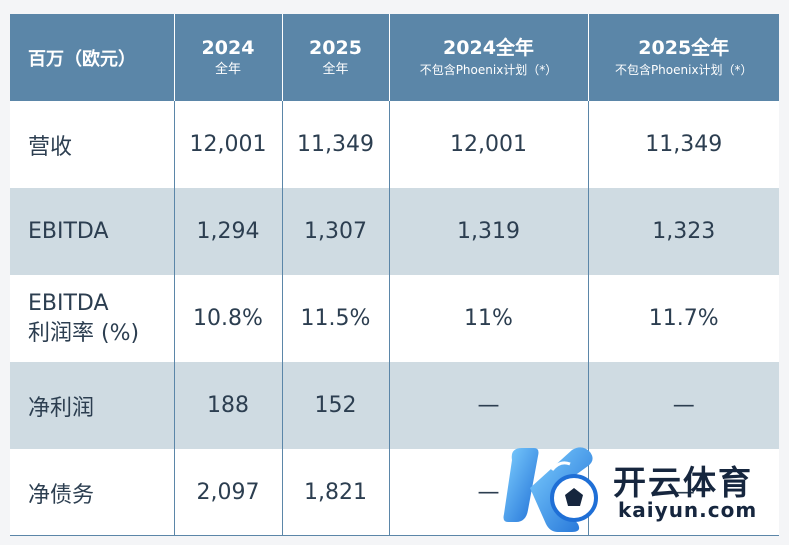 The height and width of the screenshot is (545, 789). What do you see at coordinates (336, 318) in the screenshot?
I see `cell-2025: 11.5%` at bounding box center [336, 318].